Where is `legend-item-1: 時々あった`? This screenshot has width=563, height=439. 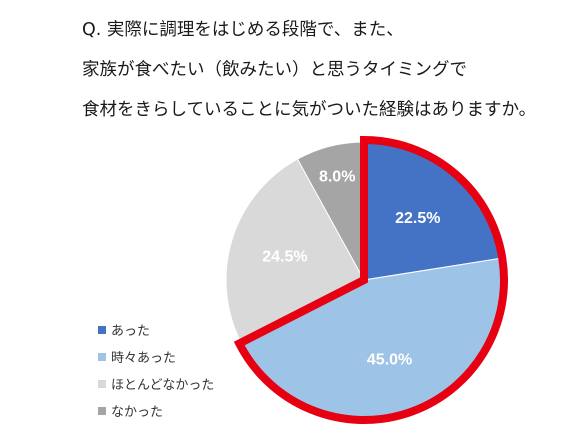
legend-item-1: 時々あった is located at coordinates (156, 356).